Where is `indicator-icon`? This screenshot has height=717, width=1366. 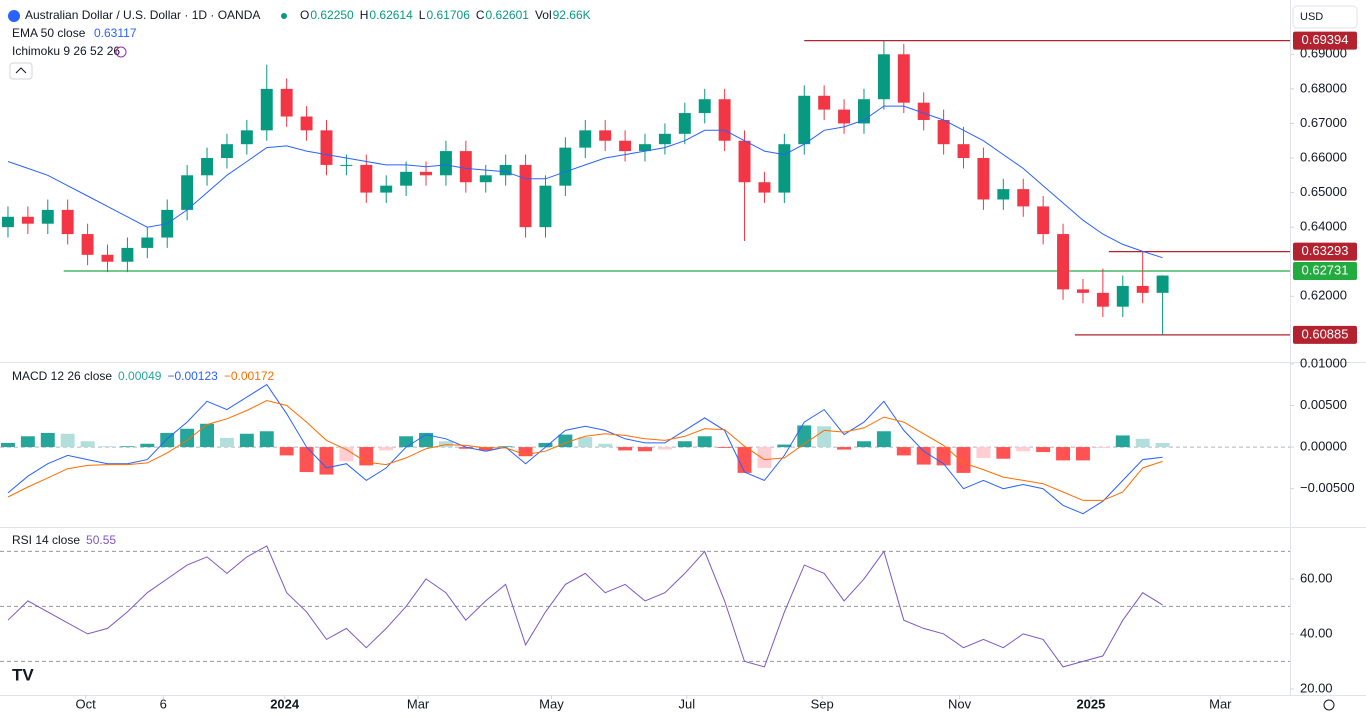
indicator-icon is located at coordinates (121, 52).